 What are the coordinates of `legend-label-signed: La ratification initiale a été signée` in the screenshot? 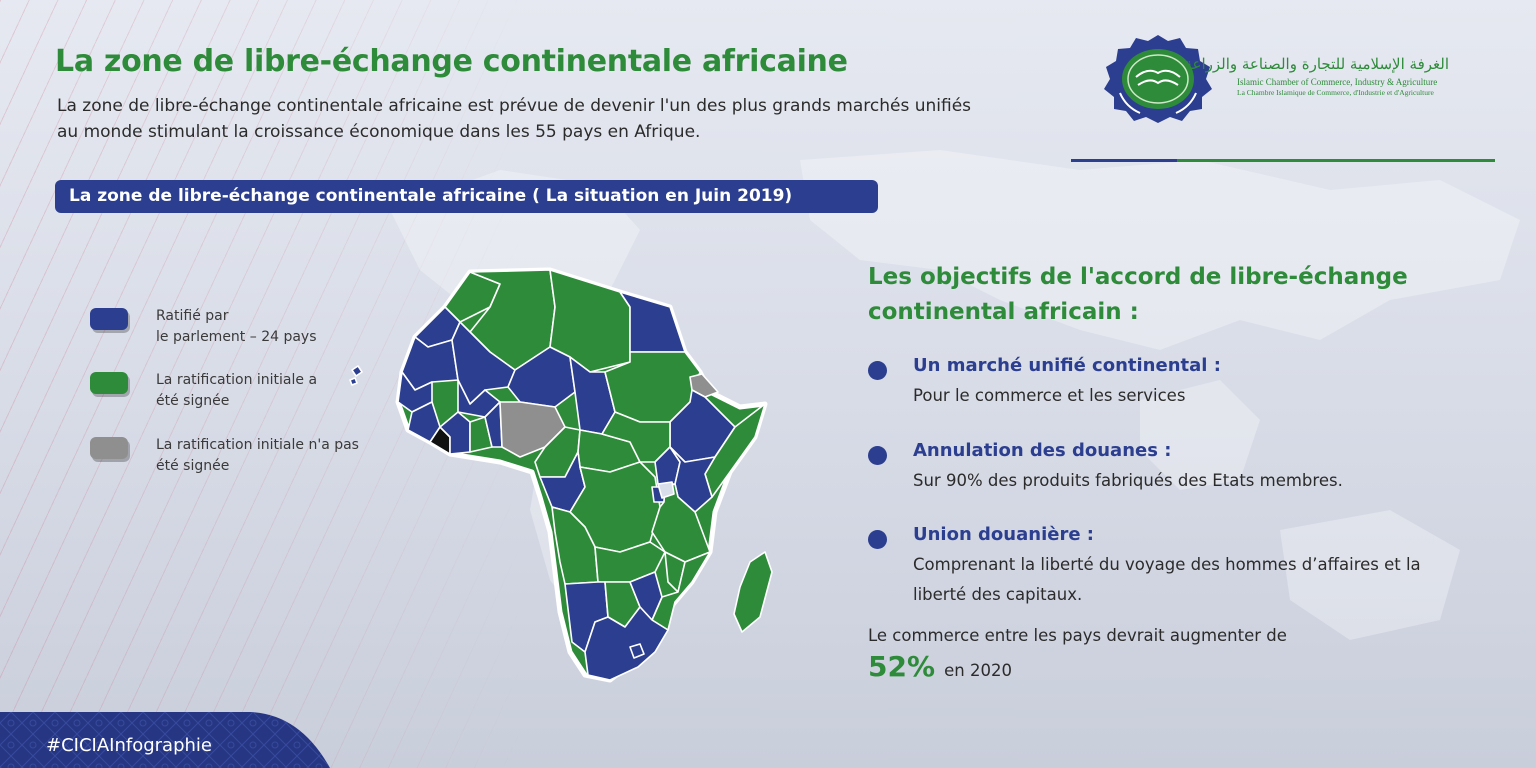 It's located at (276, 391).